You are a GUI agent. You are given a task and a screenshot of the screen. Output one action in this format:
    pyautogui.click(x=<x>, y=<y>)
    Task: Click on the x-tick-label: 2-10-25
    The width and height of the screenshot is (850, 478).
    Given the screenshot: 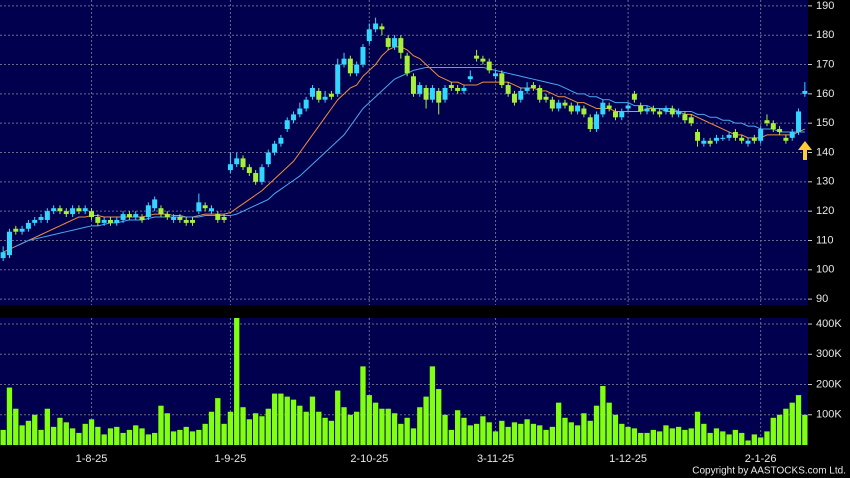 What is the action you would take?
    pyautogui.click(x=369, y=459)
    